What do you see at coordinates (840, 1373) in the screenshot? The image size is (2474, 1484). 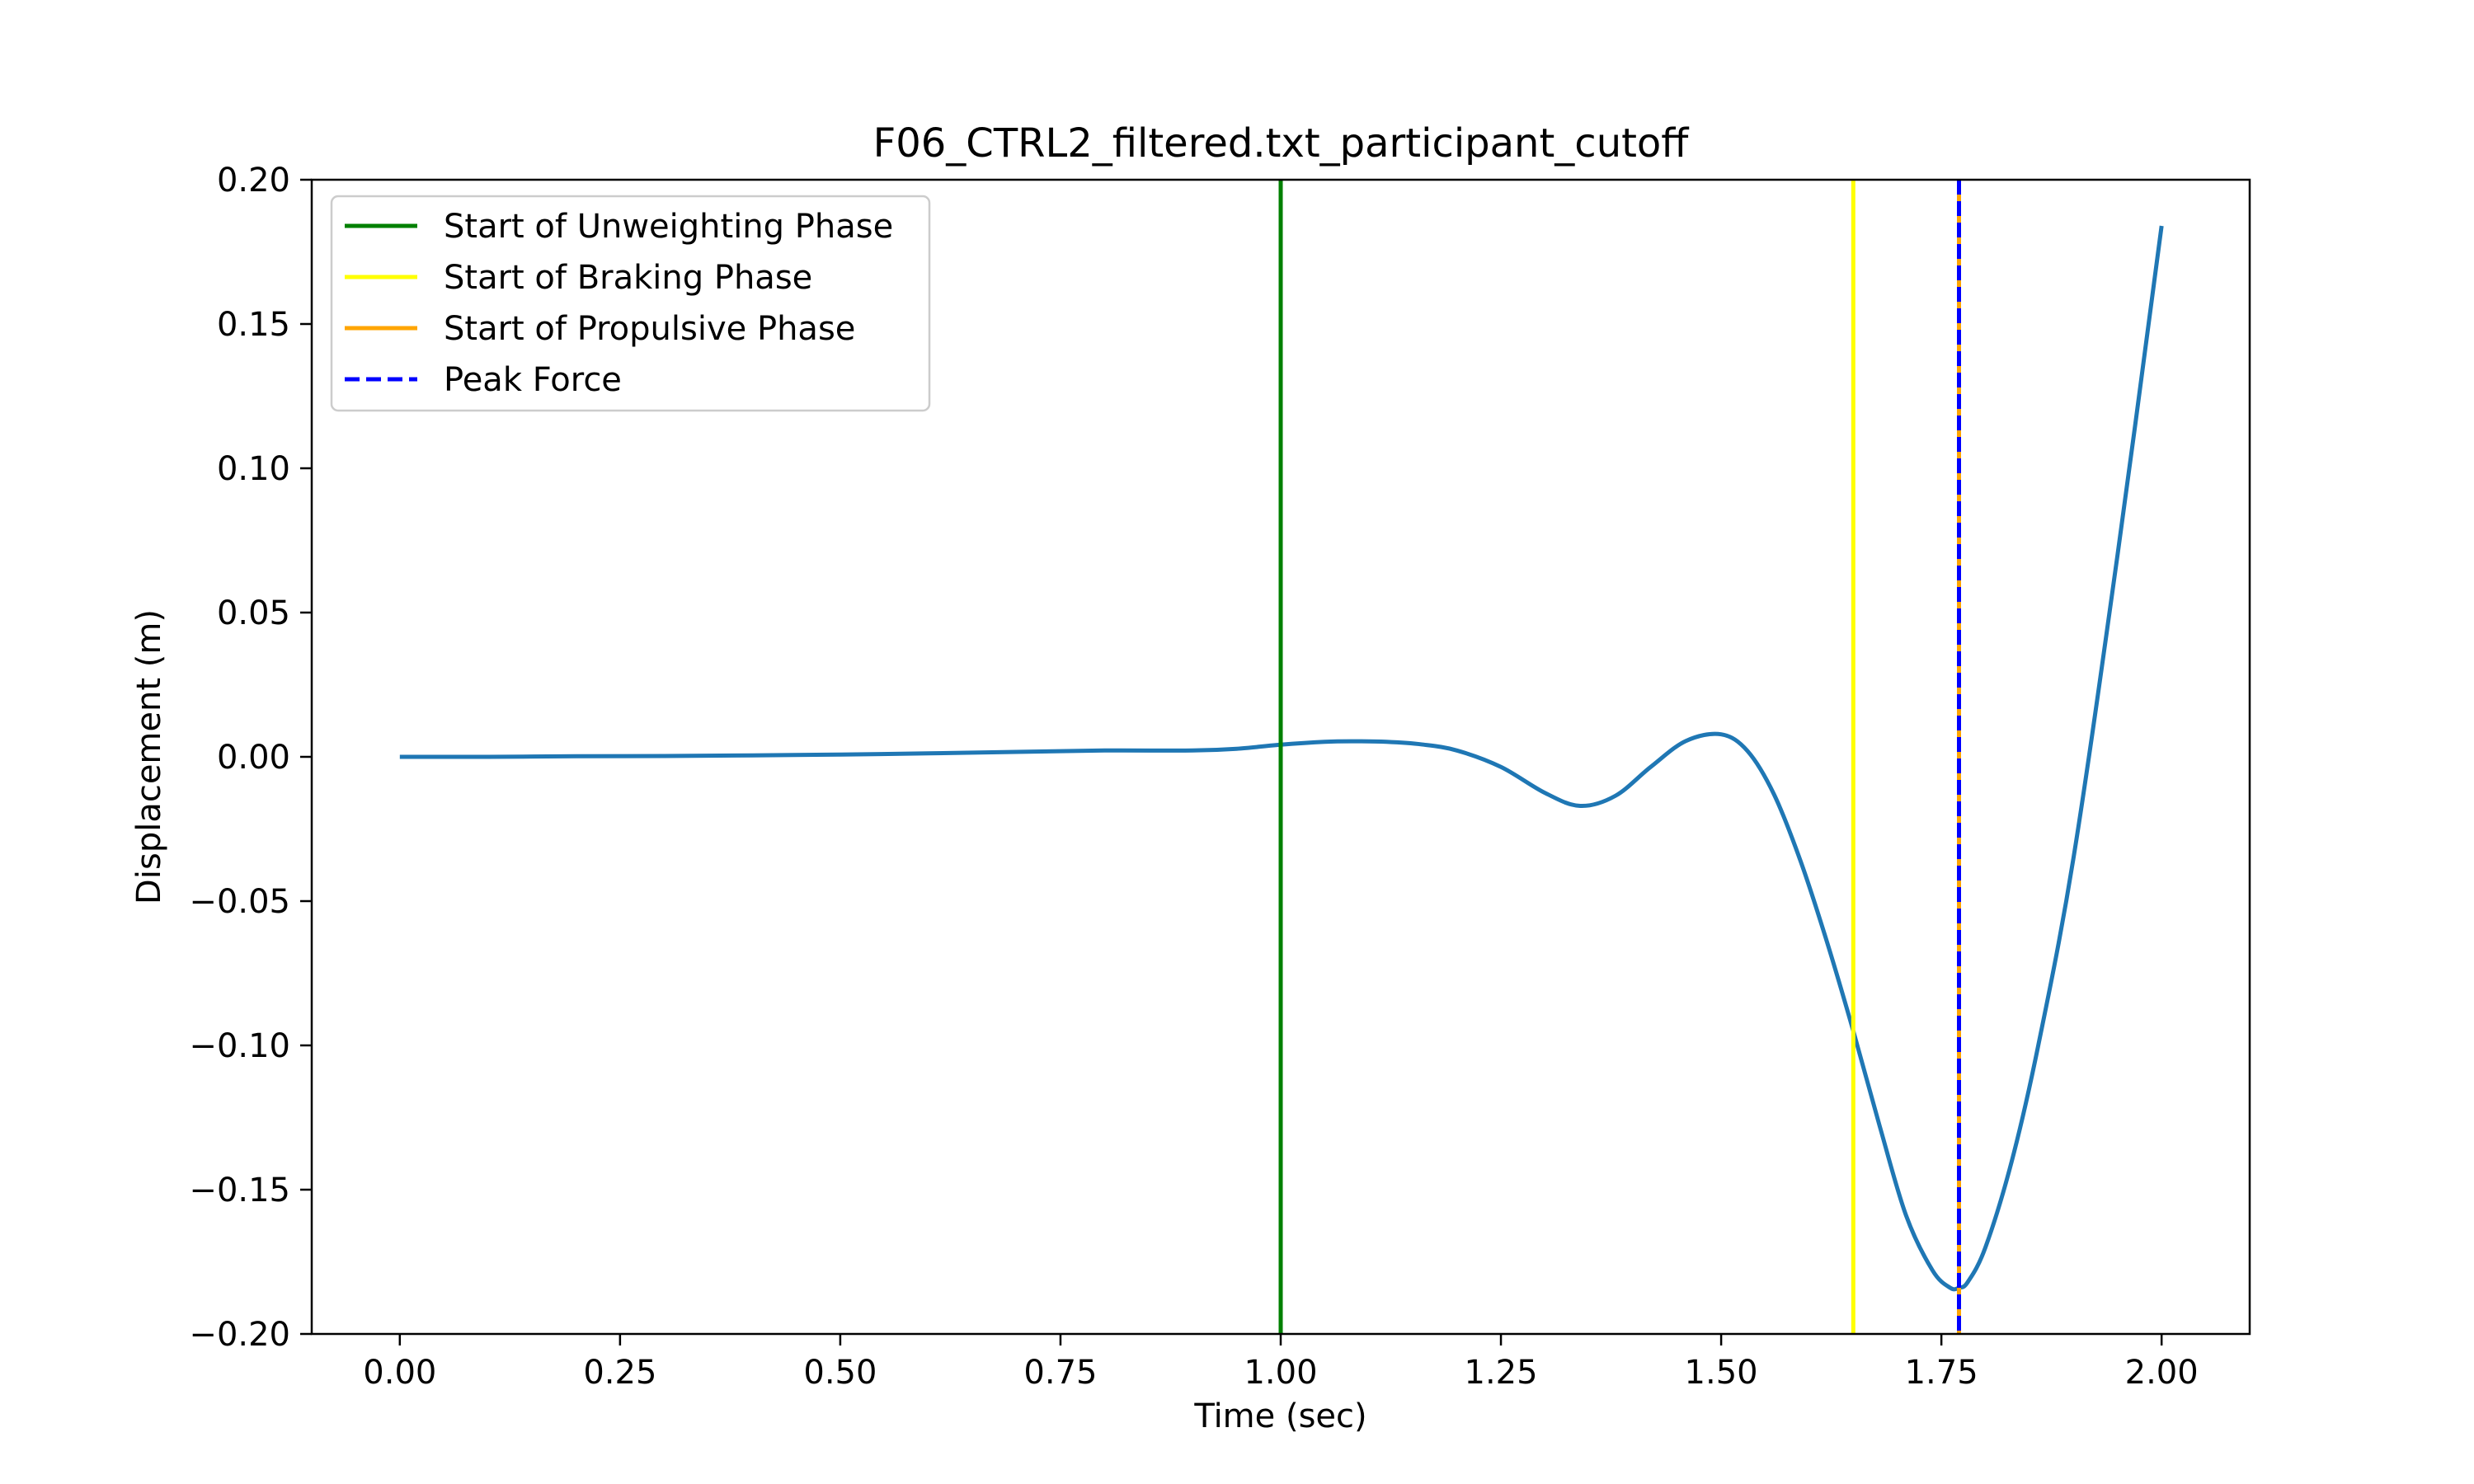 I see `x-tick-label: 0.50` at bounding box center [840, 1373].